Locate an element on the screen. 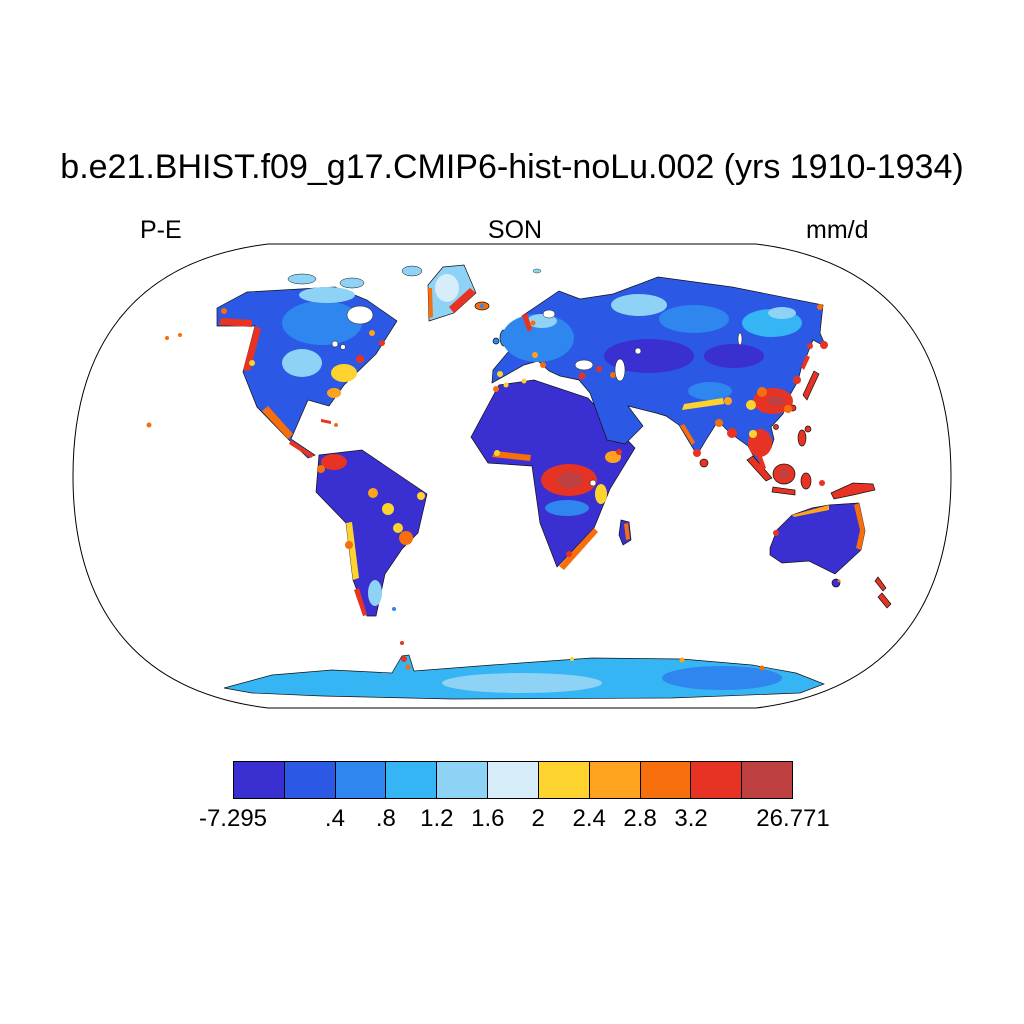 The image size is (1024, 1024). variable-label: P-E is located at coordinates (161, 230).